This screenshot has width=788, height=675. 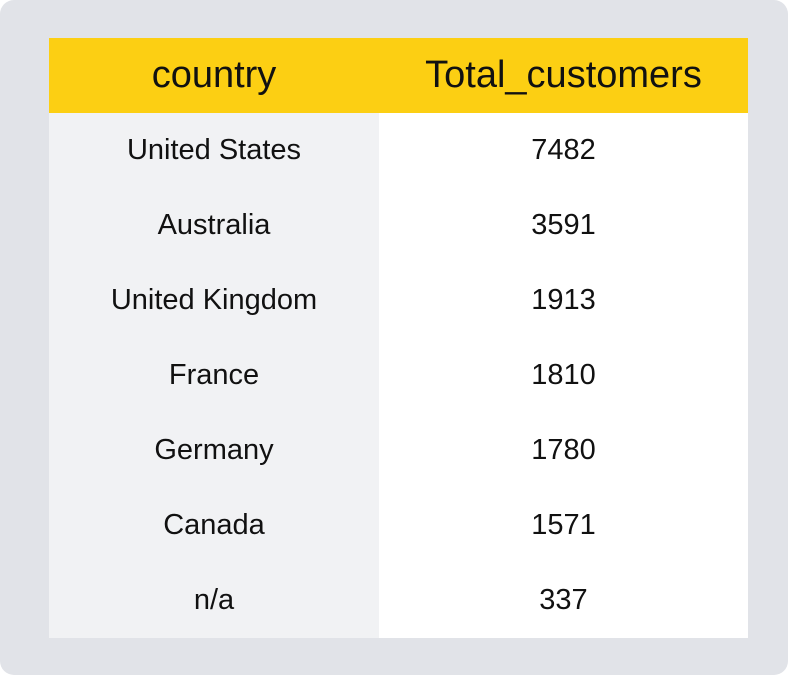 What do you see at coordinates (214, 300) in the screenshot?
I see `country-cell: United Kingdom` at bounding box center [214, 300].